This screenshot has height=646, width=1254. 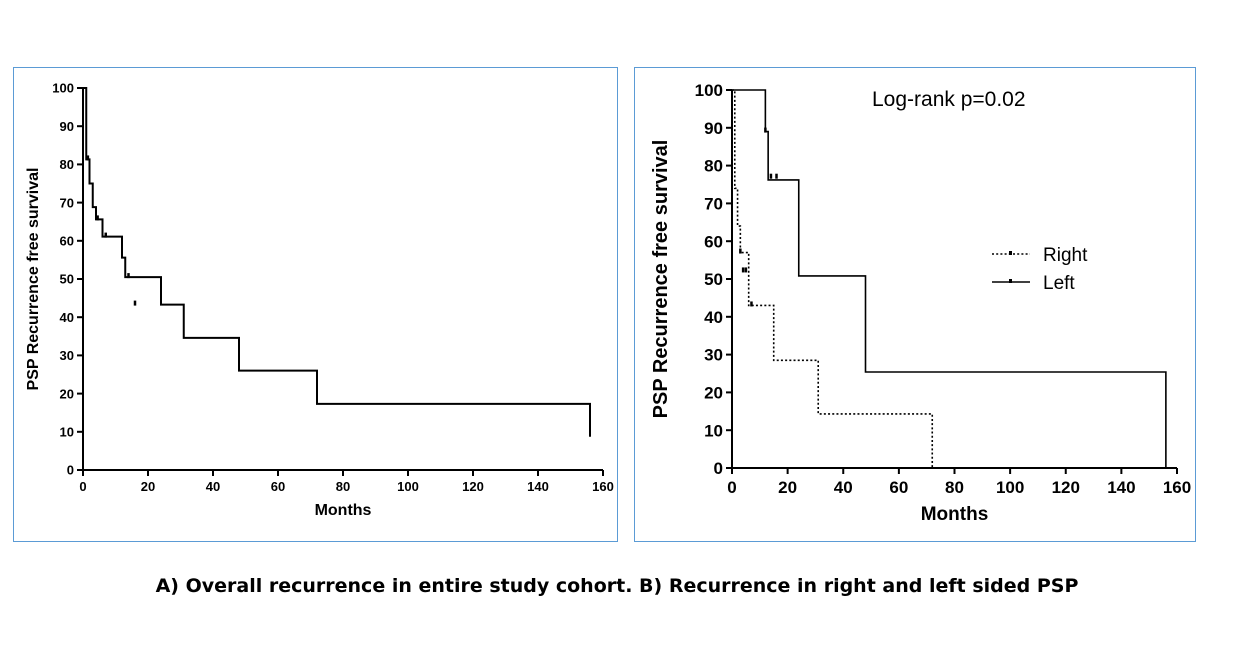 What do you see at coordinates (949, 99) in the screenshot?
I see `log-rank-annotation: Log-rank p=0.02` at bounding box center [949, 99].